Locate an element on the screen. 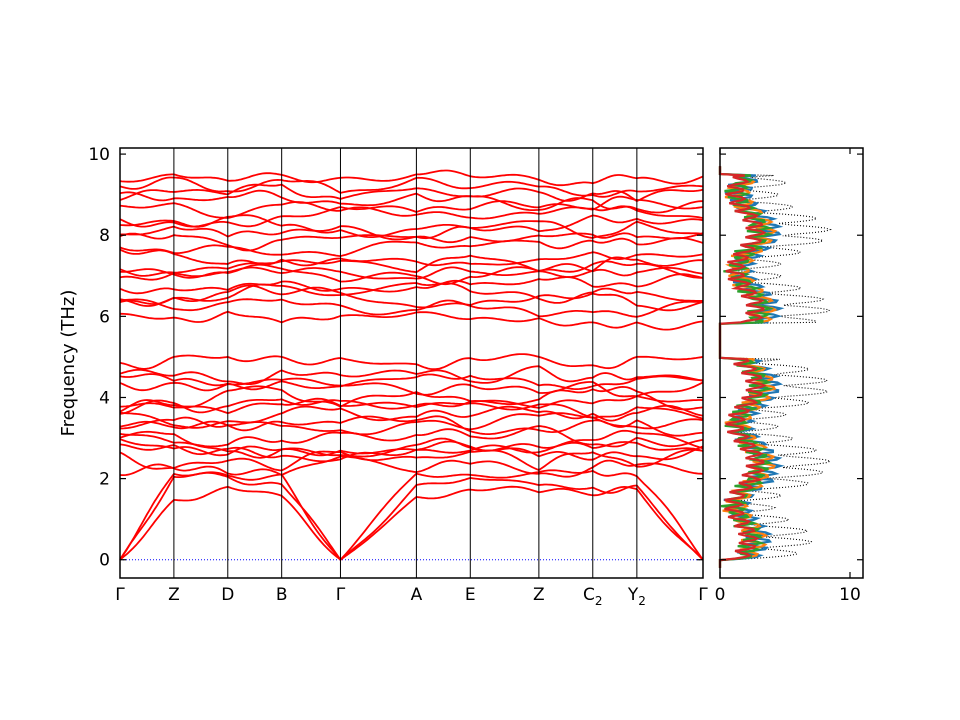 Image resolution: width=960 pixels, height=720 pixels. y-tick-label: 8 is located at coordinates (104, 236).